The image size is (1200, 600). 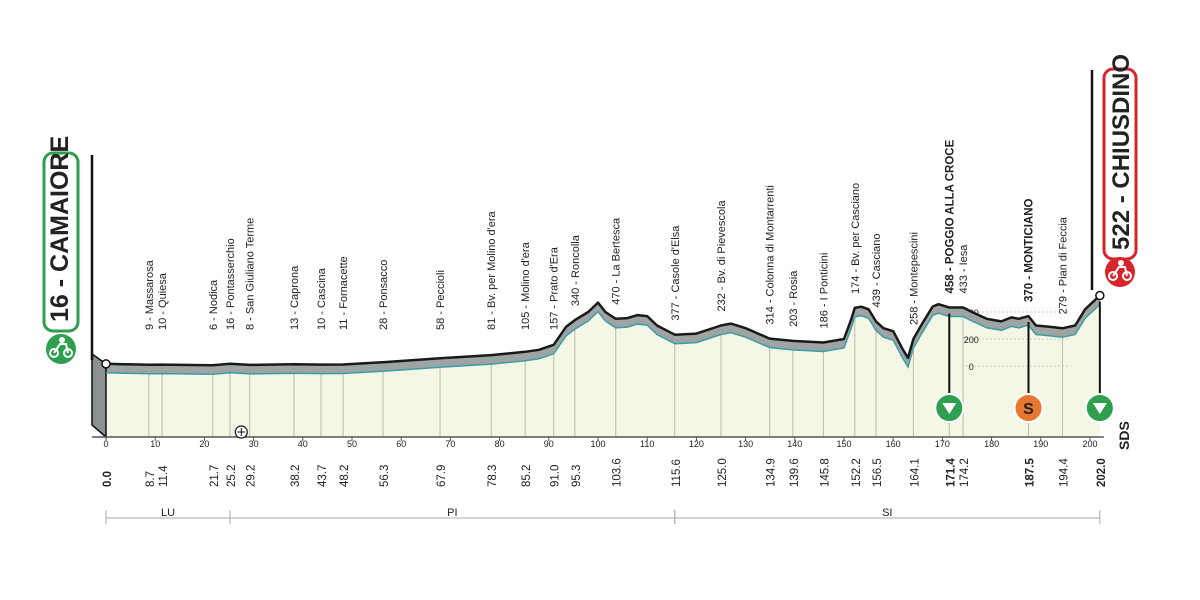 What do you see at coordinates (915, 472) in the screenshot?
I see `km-distance-label: 164.1` at bounding box center [915, 472].